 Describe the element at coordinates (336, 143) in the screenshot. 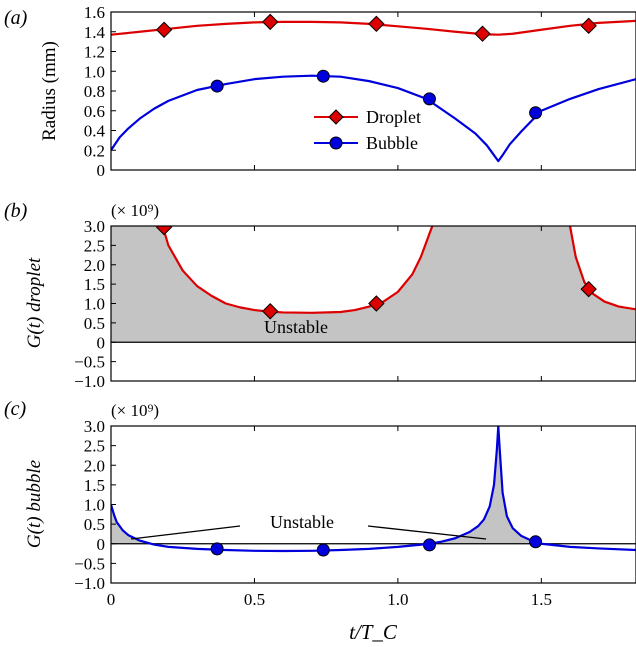

I see `legend-marker-bubble` at that location.